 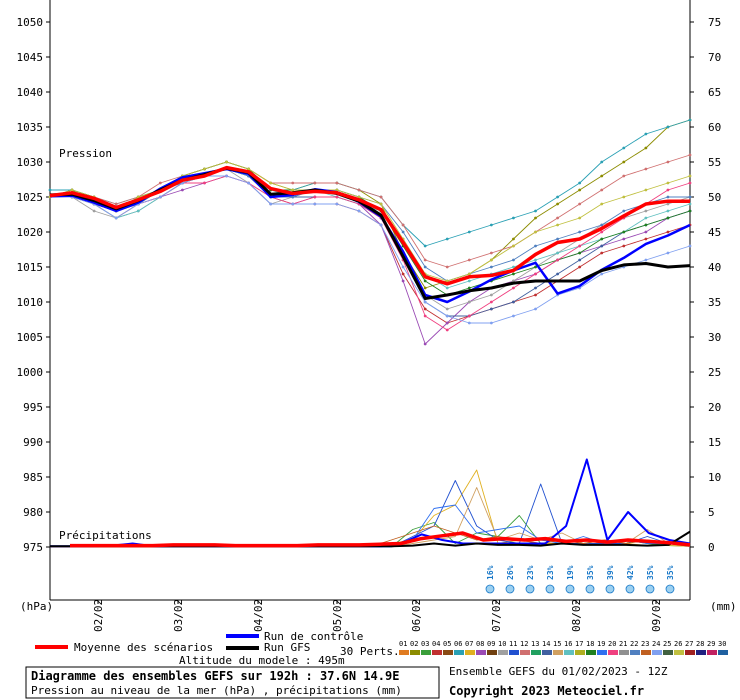 I want to click on right-tick-label: 45, so click(x=714, y=232).